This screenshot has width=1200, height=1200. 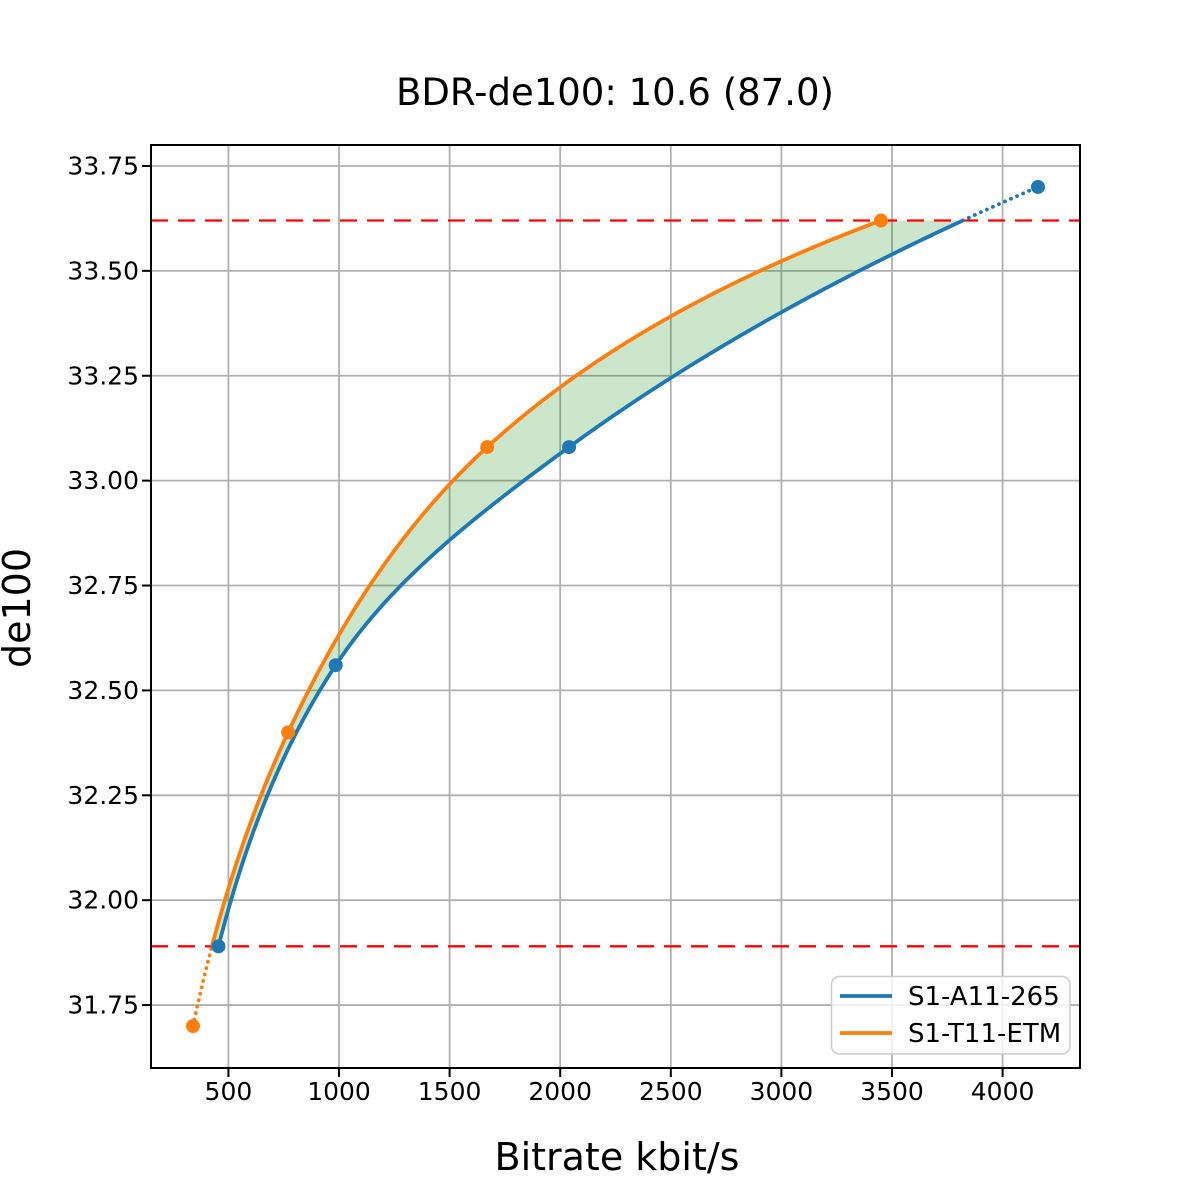 I want to click on y-tick-label: 33.00, so click(x=103, y=480).